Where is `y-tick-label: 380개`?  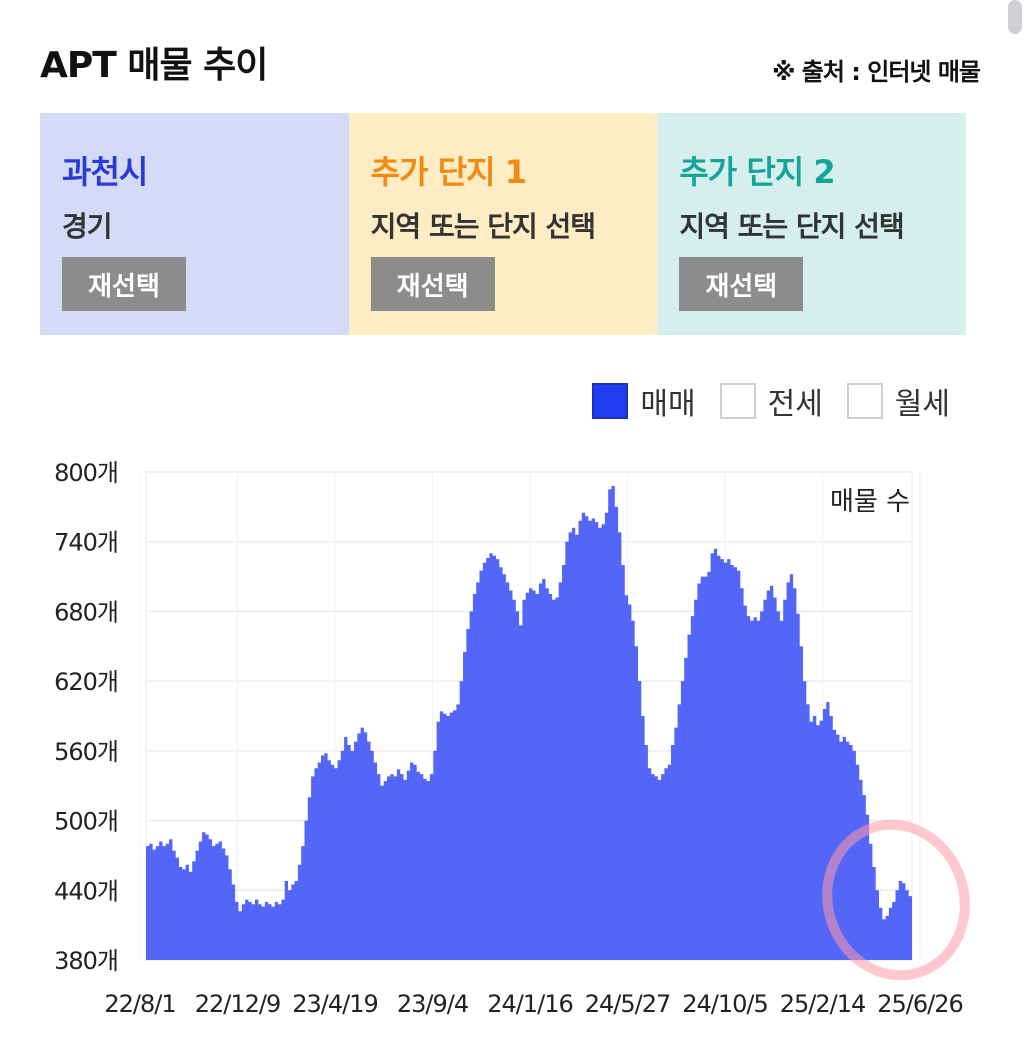
y-tick-label: 380개 is located at coordinates (86, 961).